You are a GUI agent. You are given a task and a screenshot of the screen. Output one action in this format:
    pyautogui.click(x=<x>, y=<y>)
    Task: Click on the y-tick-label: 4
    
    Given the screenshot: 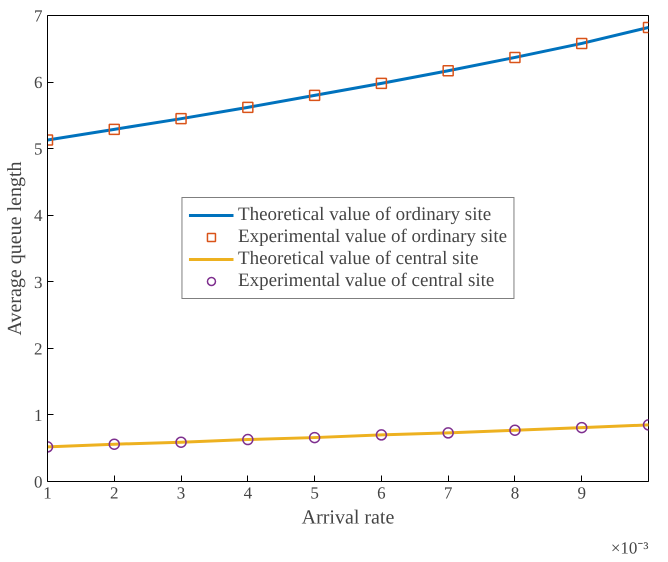 What is the action you would take?
    pyautogui.click(x=38, y=216)
    